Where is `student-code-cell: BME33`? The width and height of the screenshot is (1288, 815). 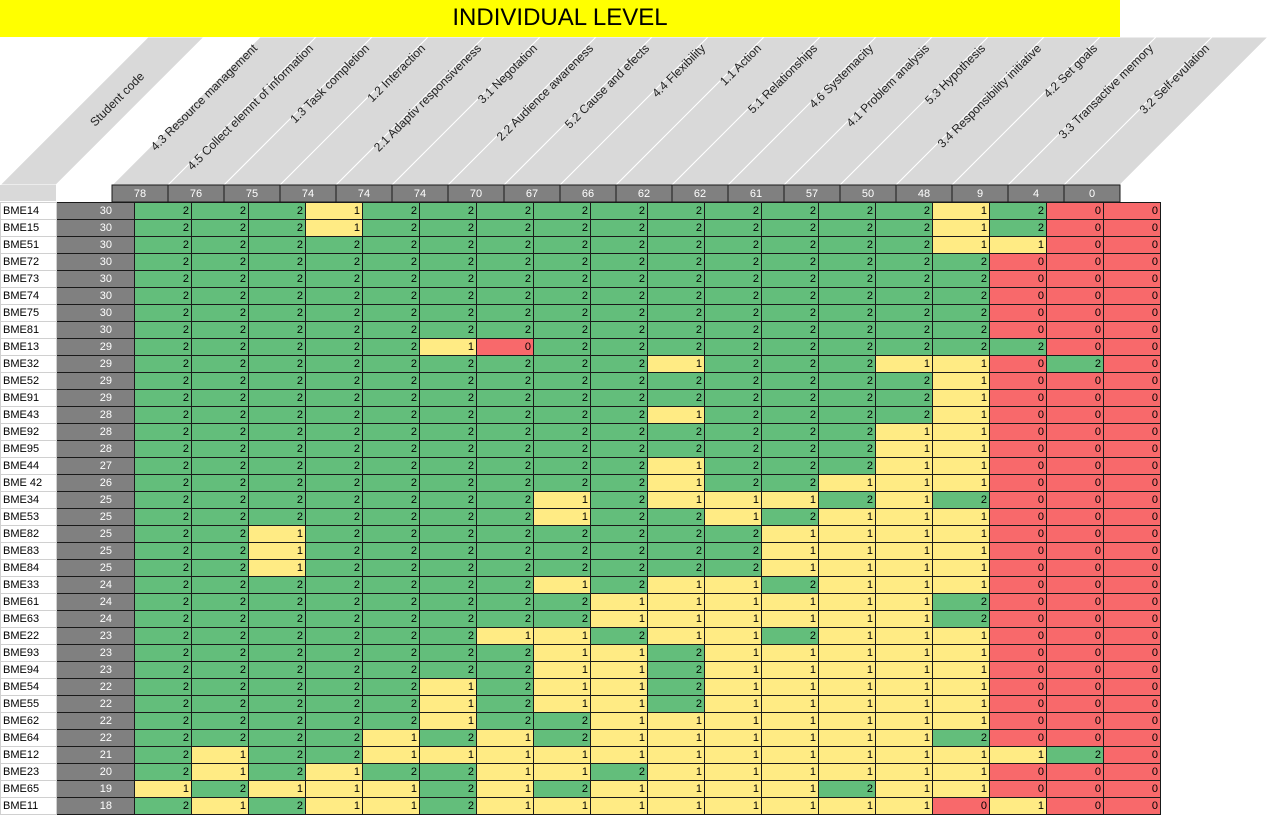 student-code-cell: BME33 is located at coordinates (28, 585).